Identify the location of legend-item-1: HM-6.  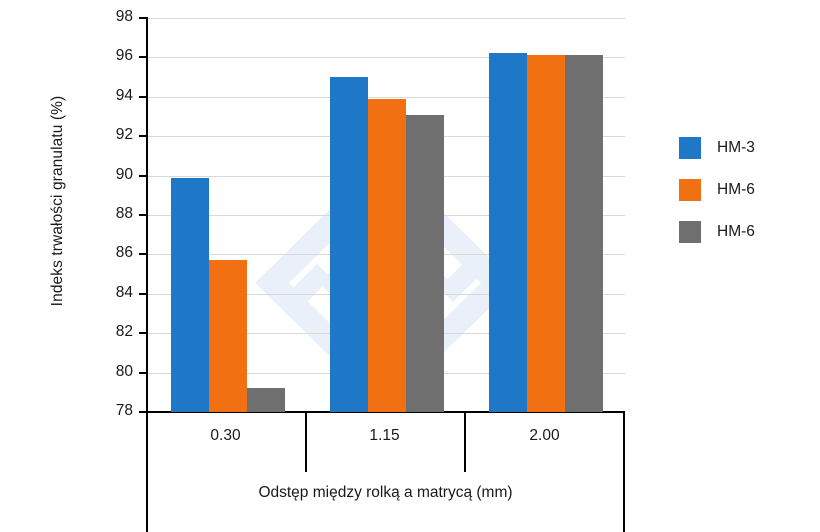
(717, 190).